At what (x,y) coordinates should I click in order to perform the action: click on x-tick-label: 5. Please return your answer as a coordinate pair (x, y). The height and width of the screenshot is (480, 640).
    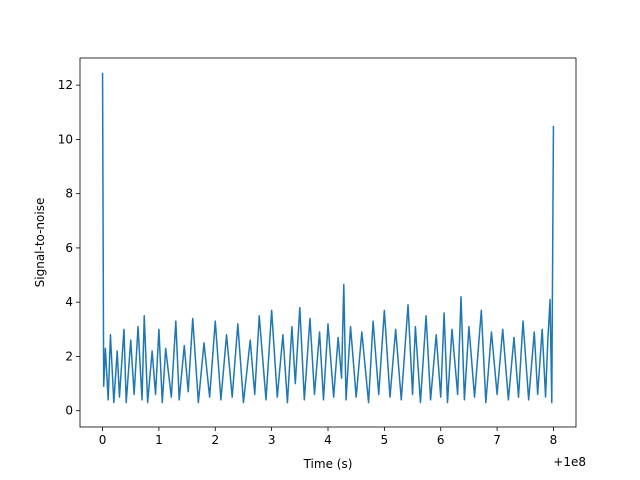
    Looking at the image, I should click on (385, 440).